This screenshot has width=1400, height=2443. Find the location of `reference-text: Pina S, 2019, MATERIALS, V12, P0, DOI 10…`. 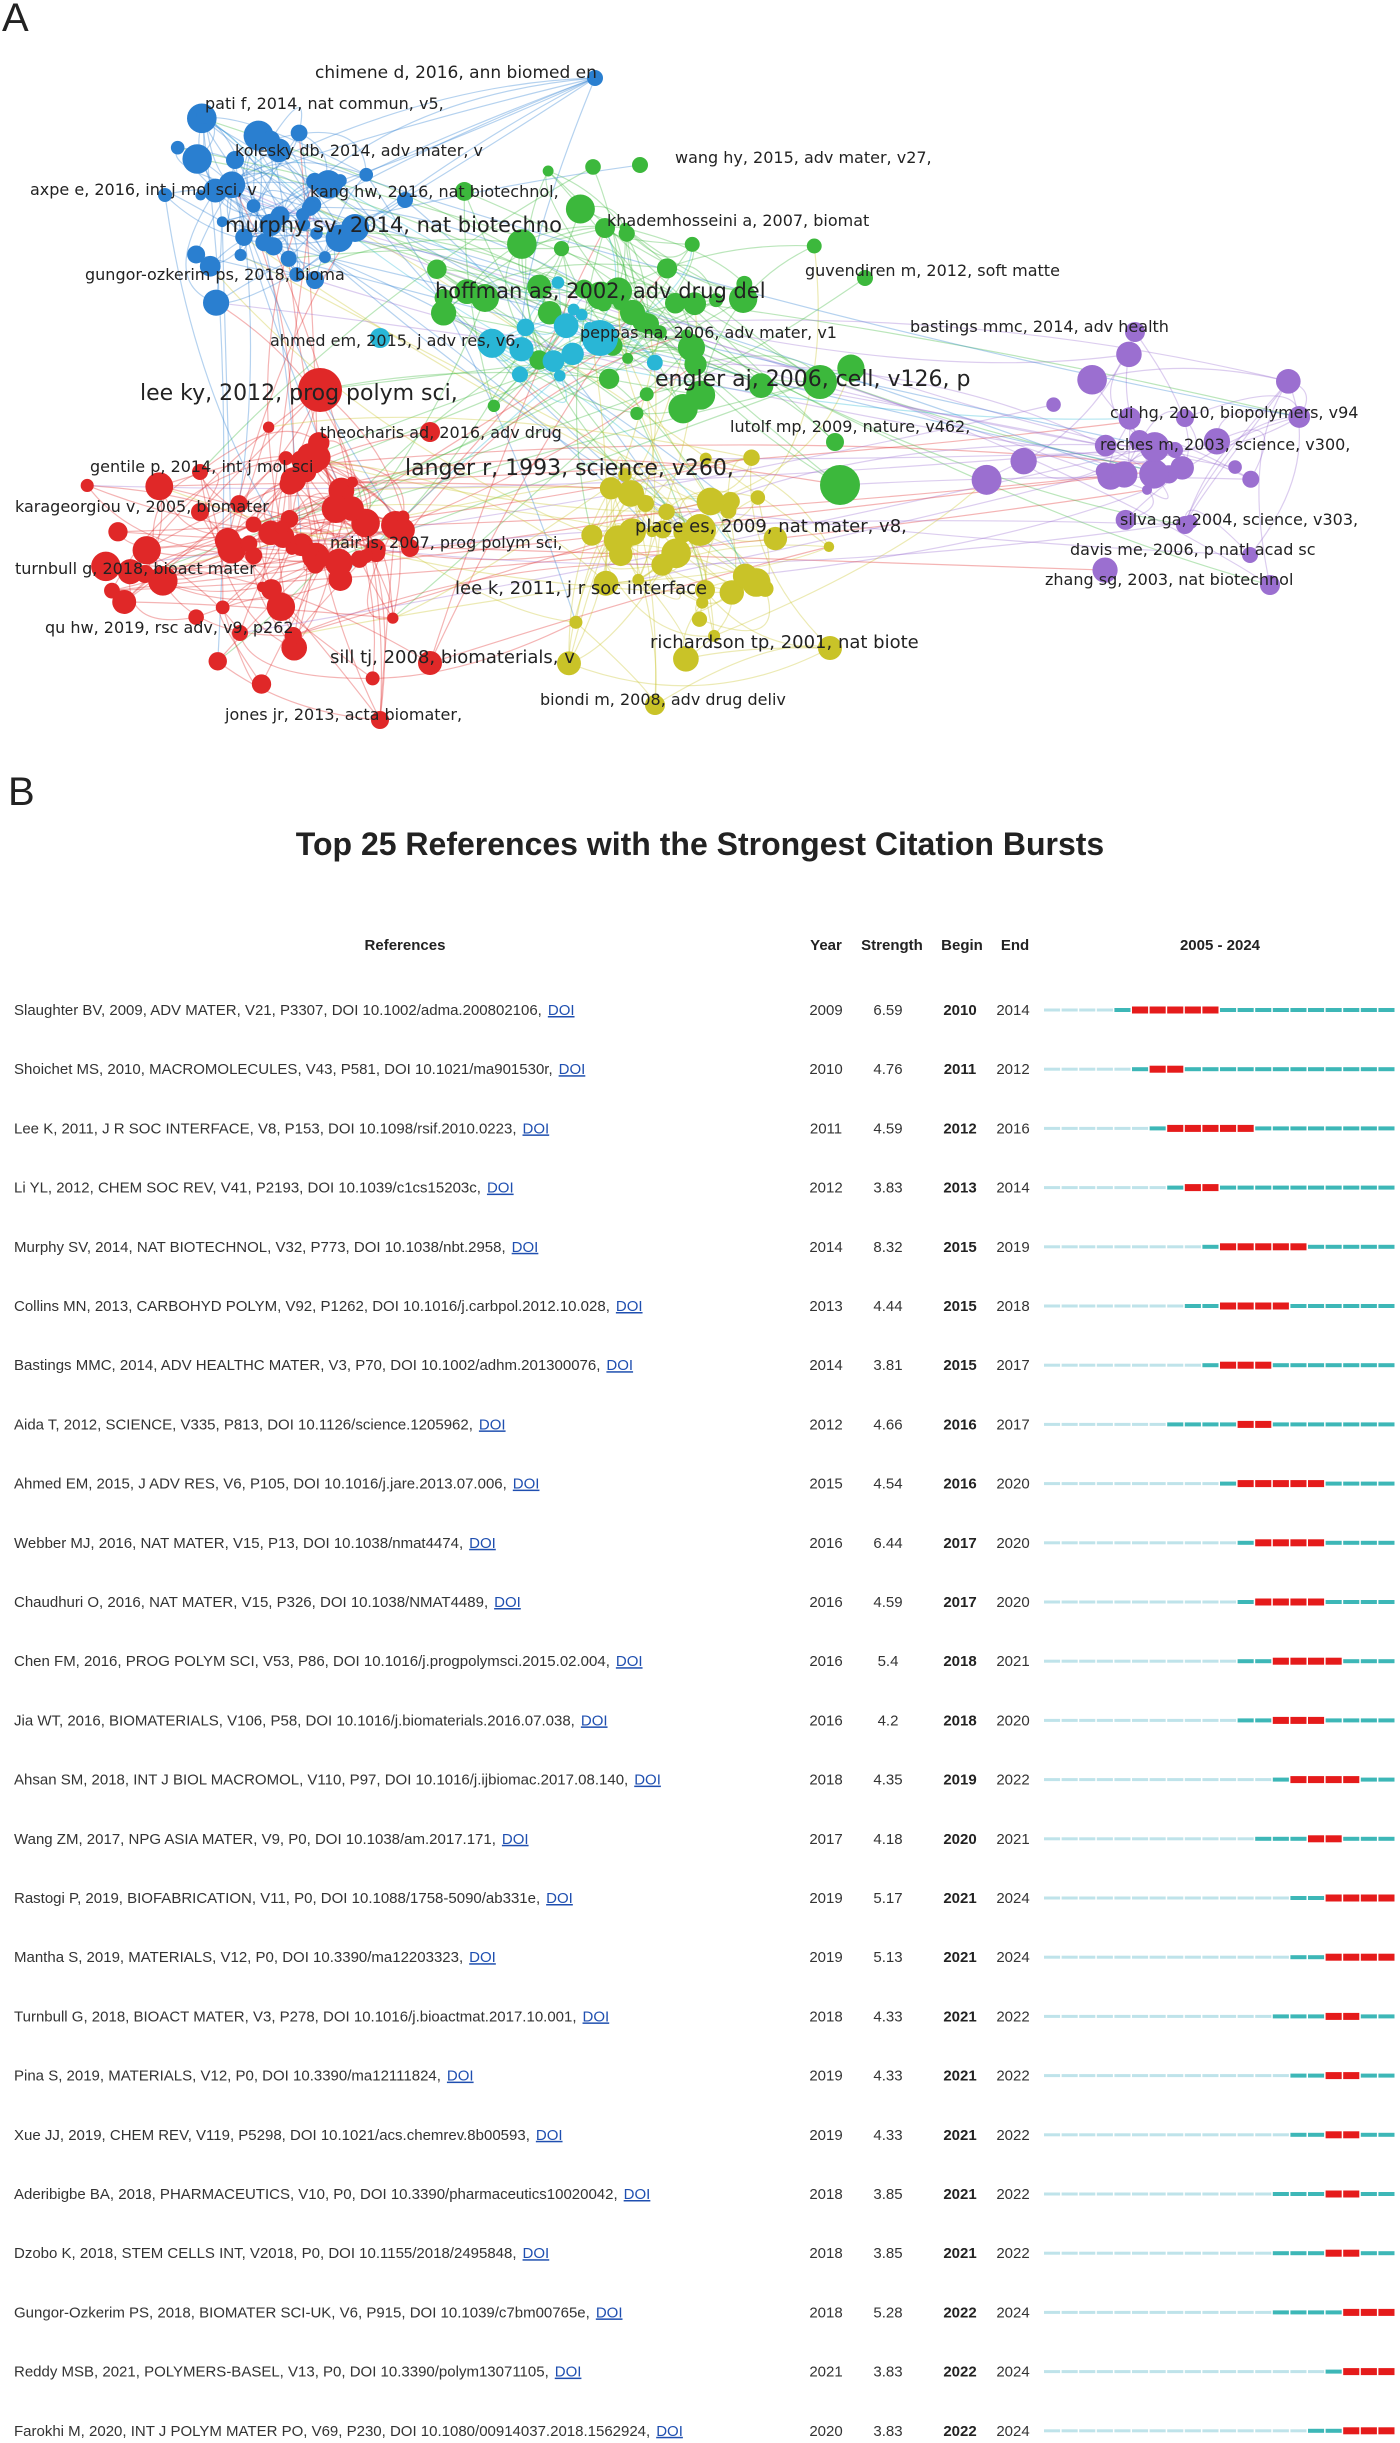

reference-text: Pina S, 2019, MATERIALS, V12, P0, DOI 10… is located at coordinates (227, 2076).